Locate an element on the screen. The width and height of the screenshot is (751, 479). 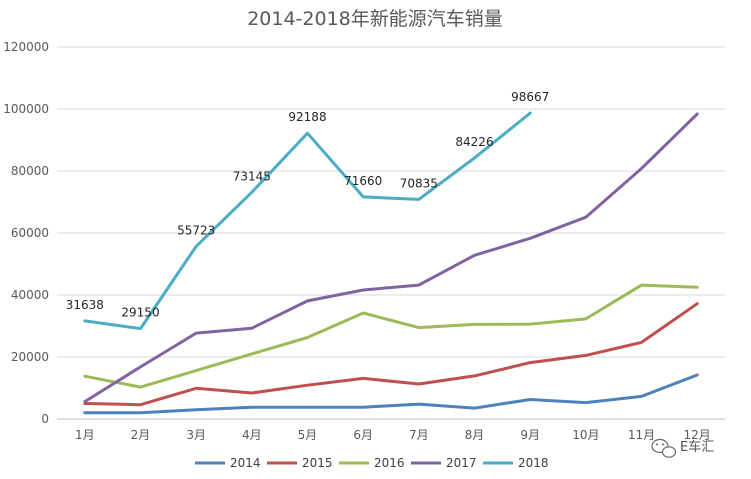
x-tick-label: 11月 is located at coordinates (641, 435).